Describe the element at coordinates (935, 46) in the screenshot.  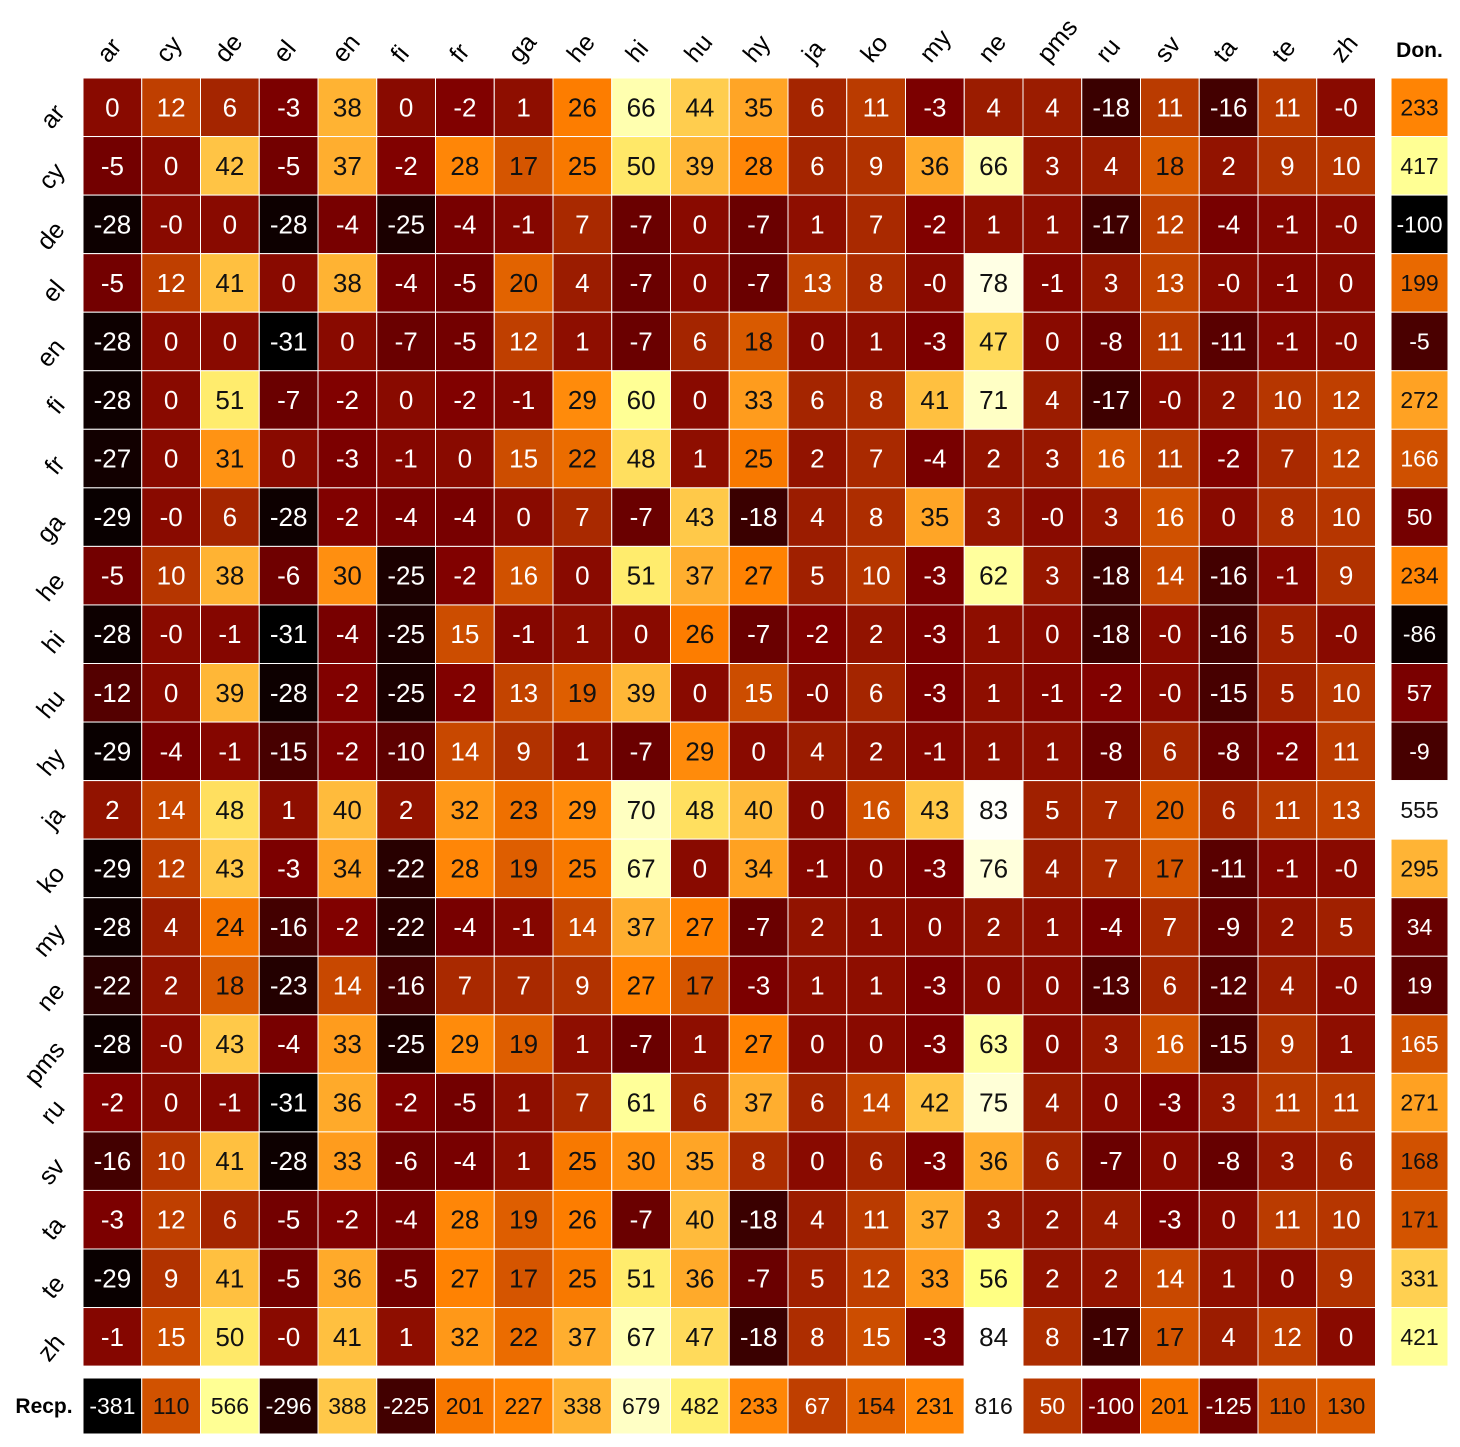
I see `column-label-my: my` at that location.